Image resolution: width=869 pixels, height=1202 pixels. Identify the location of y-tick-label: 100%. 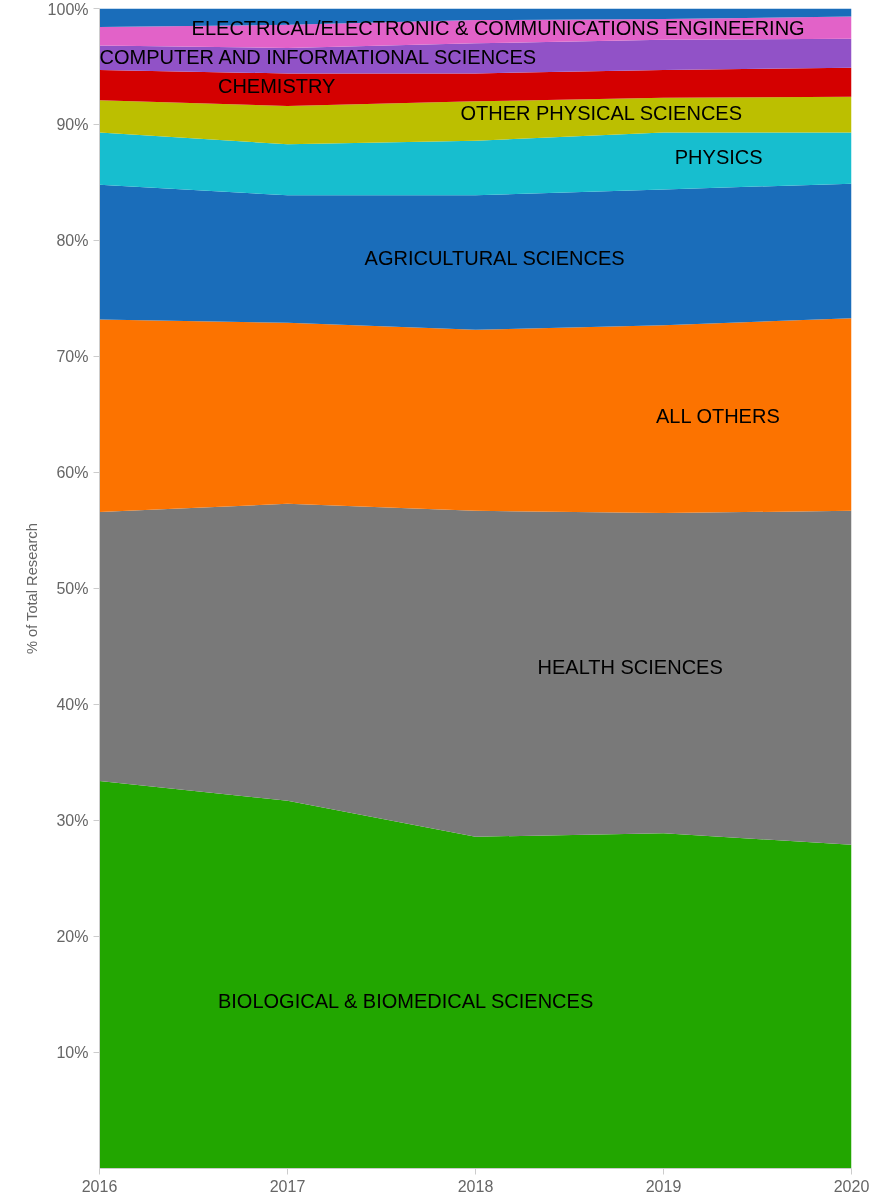
(68, 9).